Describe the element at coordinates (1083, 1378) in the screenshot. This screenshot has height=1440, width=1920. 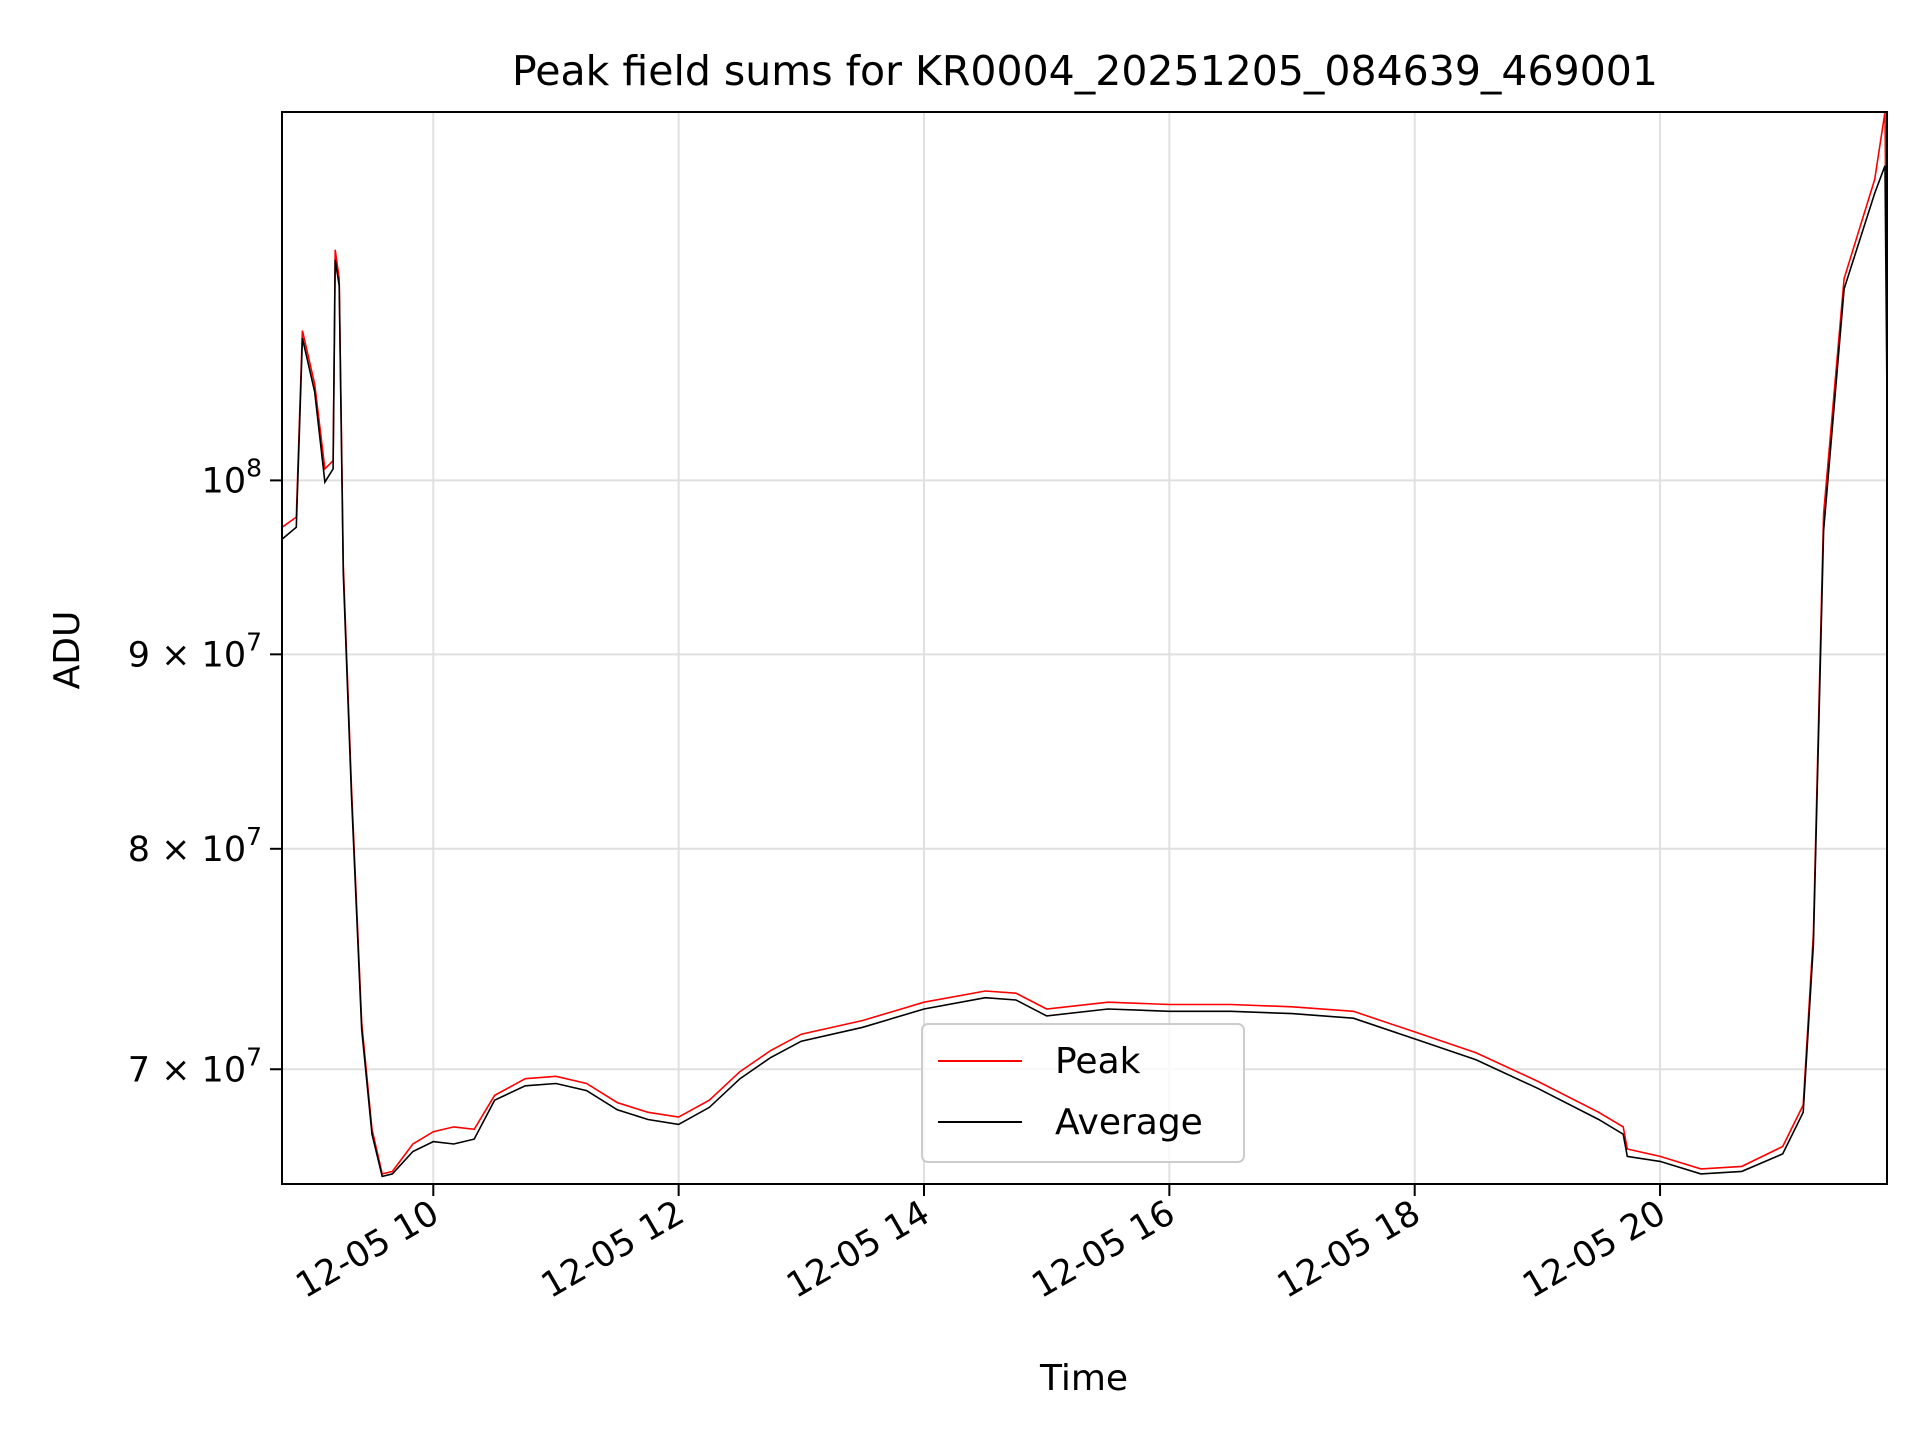
I see `x-axis-label: Time` at that location.